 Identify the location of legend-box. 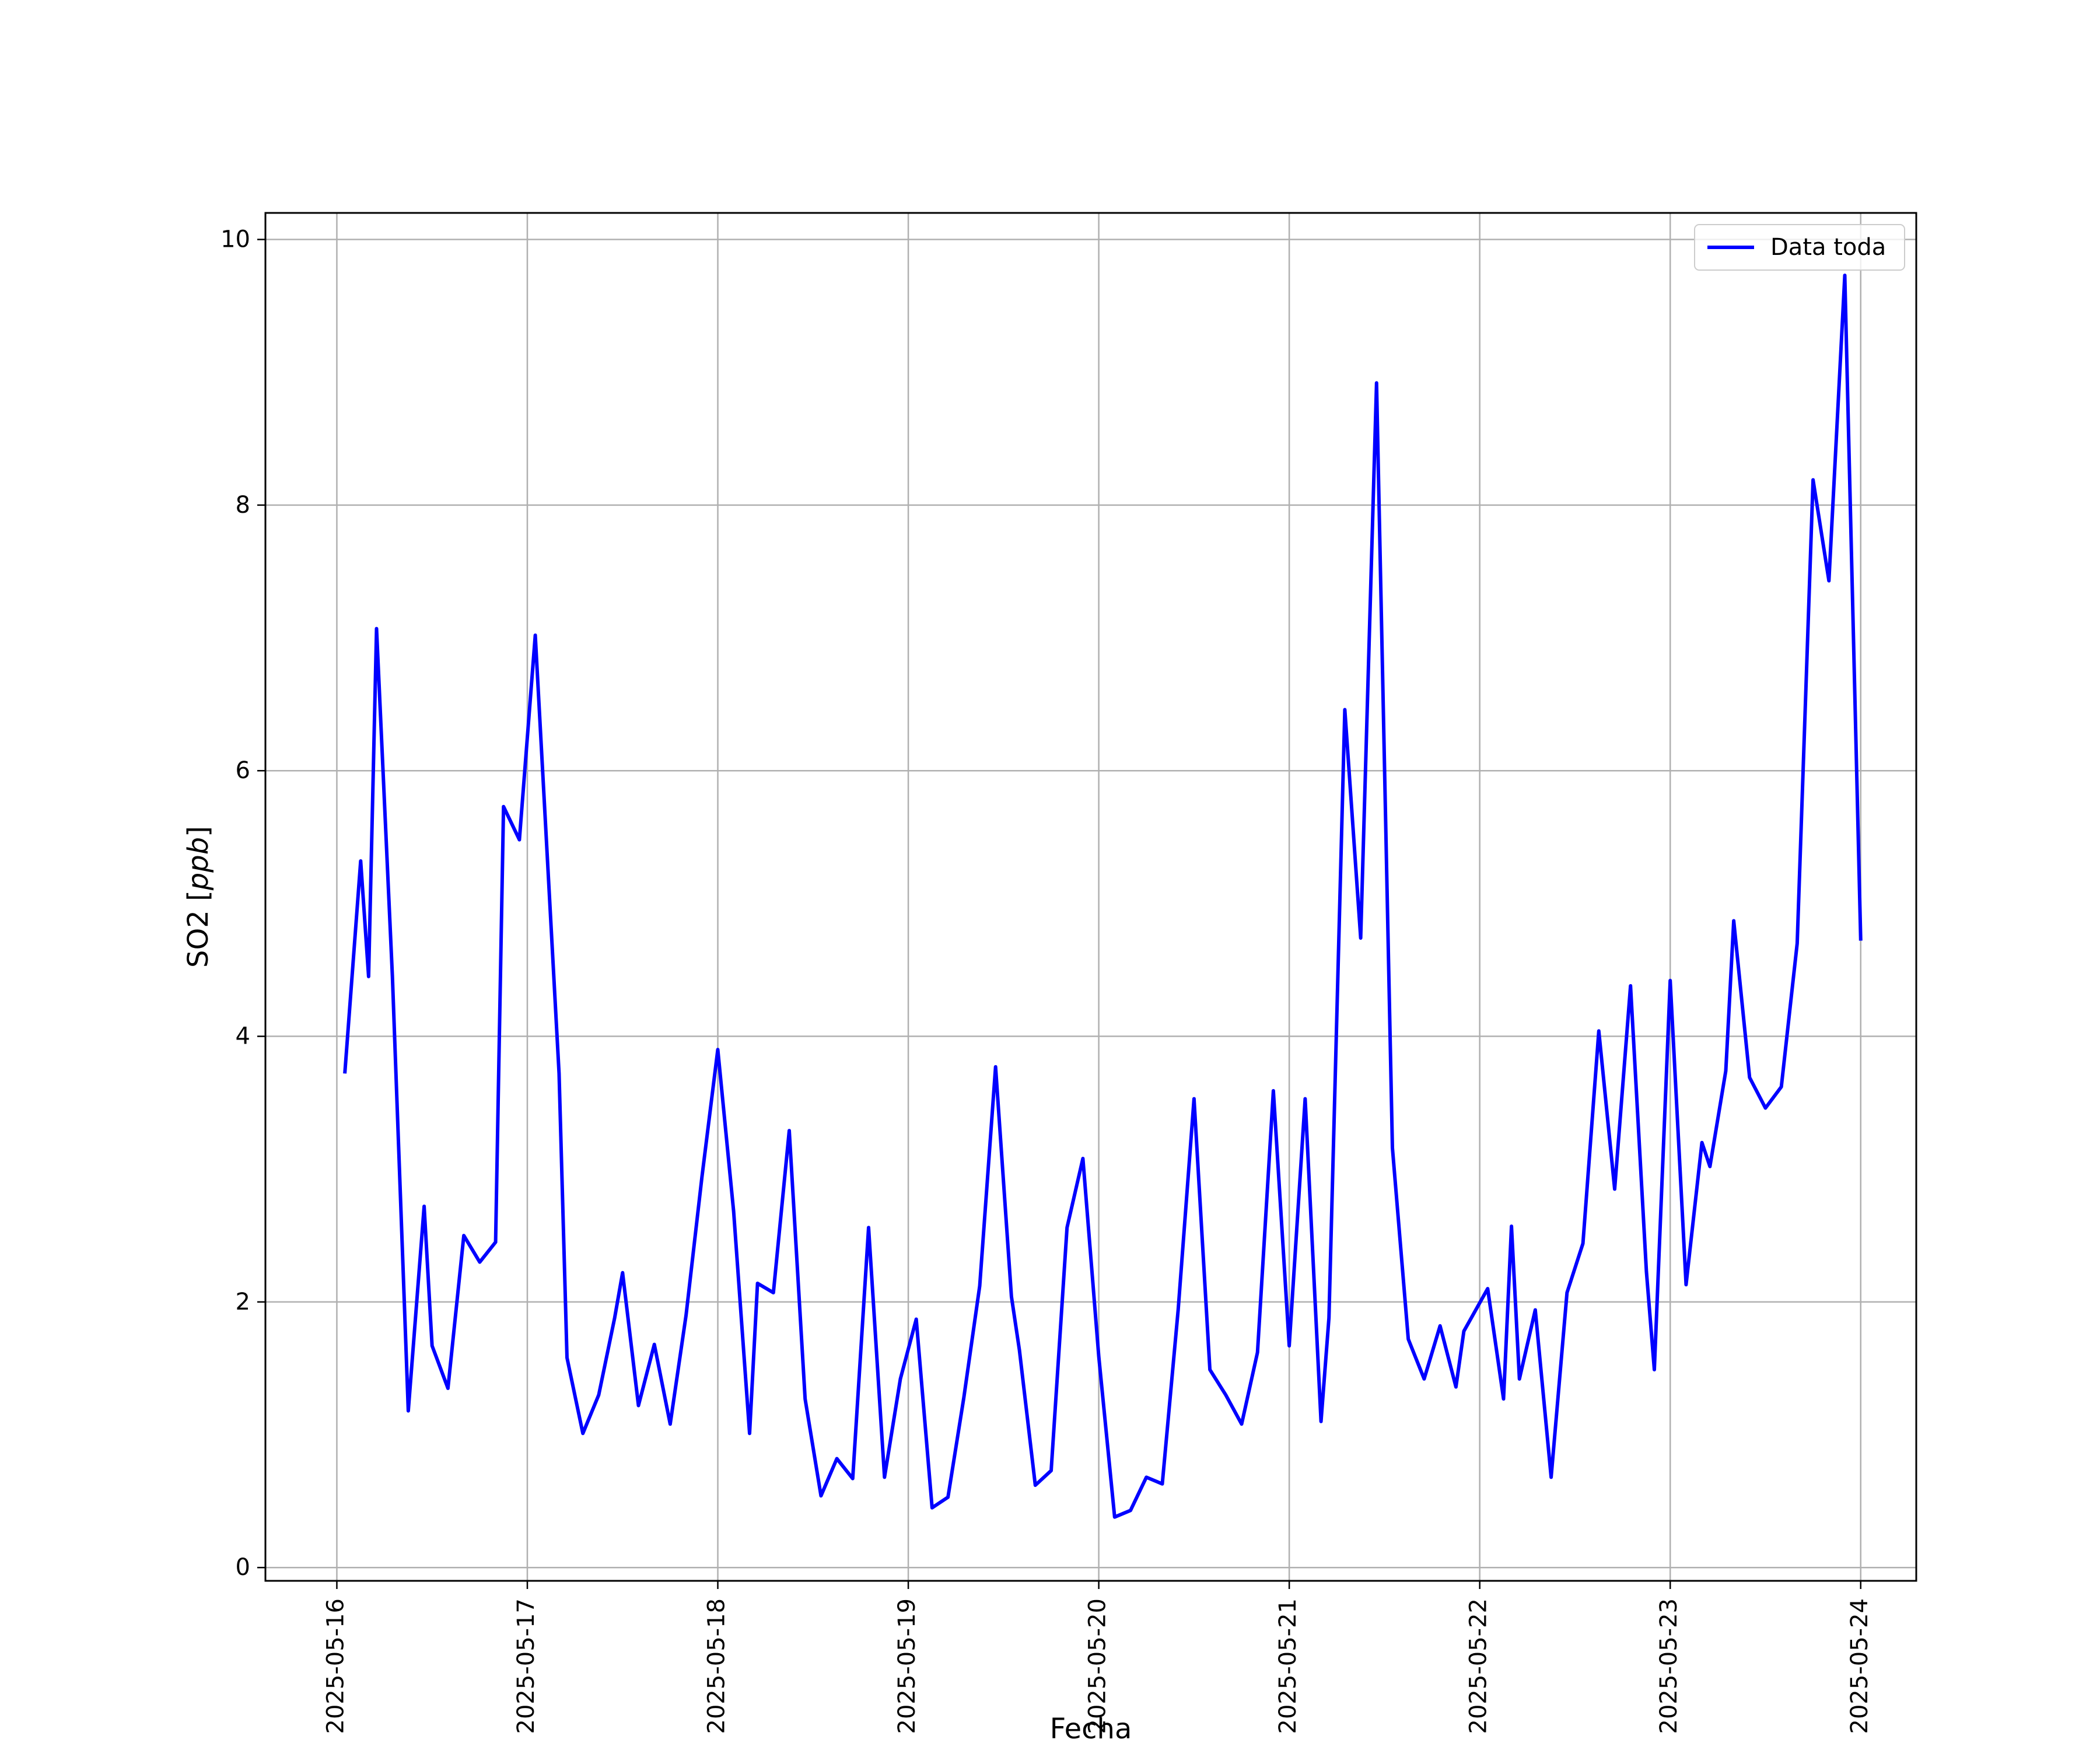
(1799, 247).